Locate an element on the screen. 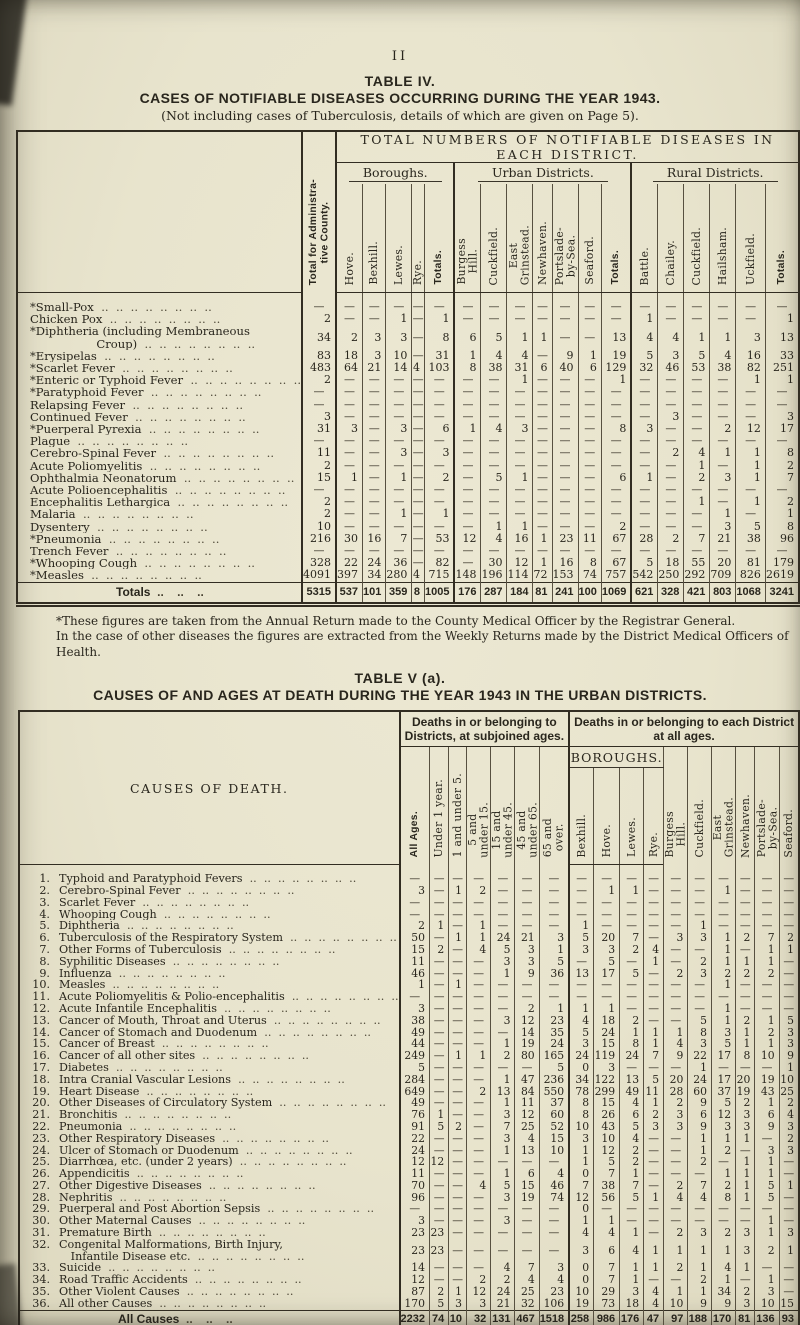 The image size is (800, 1325). row-label-cell: 30. Other Maternal Causes is located at coordinates (209, 1221).